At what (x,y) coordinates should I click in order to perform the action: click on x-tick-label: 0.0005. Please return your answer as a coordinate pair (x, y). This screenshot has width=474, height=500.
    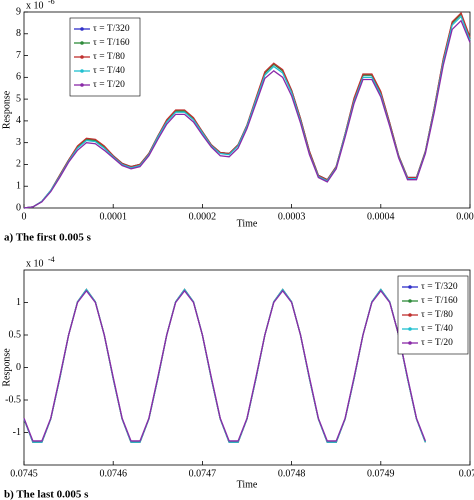
    Looking at the image, I should click on (465, 216).